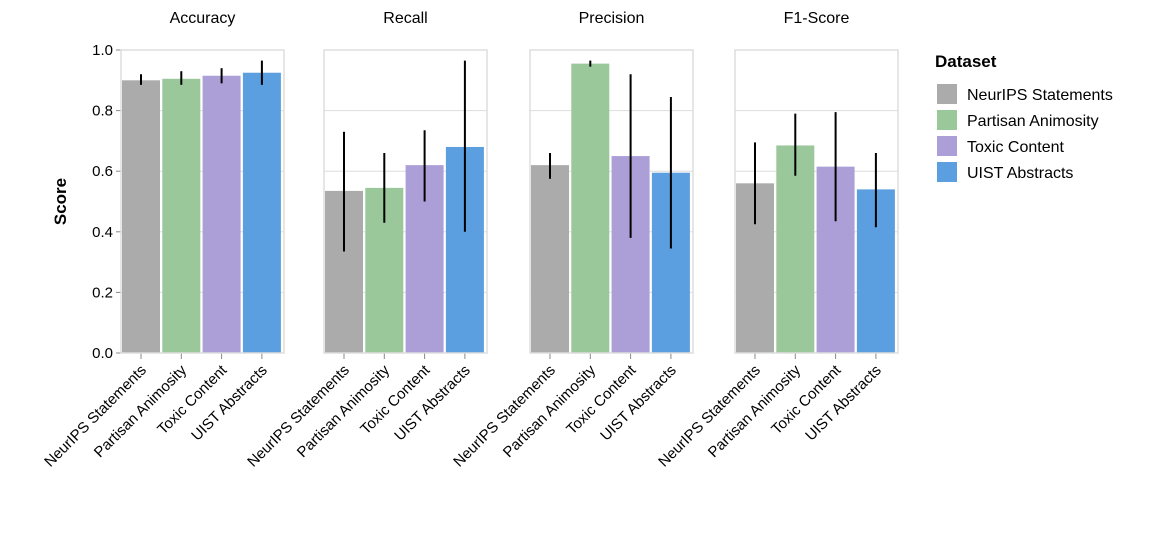  Describe the element at coordinates (102, 292) in the screenshot. I see `y-tick-label: 0.2` at that location.